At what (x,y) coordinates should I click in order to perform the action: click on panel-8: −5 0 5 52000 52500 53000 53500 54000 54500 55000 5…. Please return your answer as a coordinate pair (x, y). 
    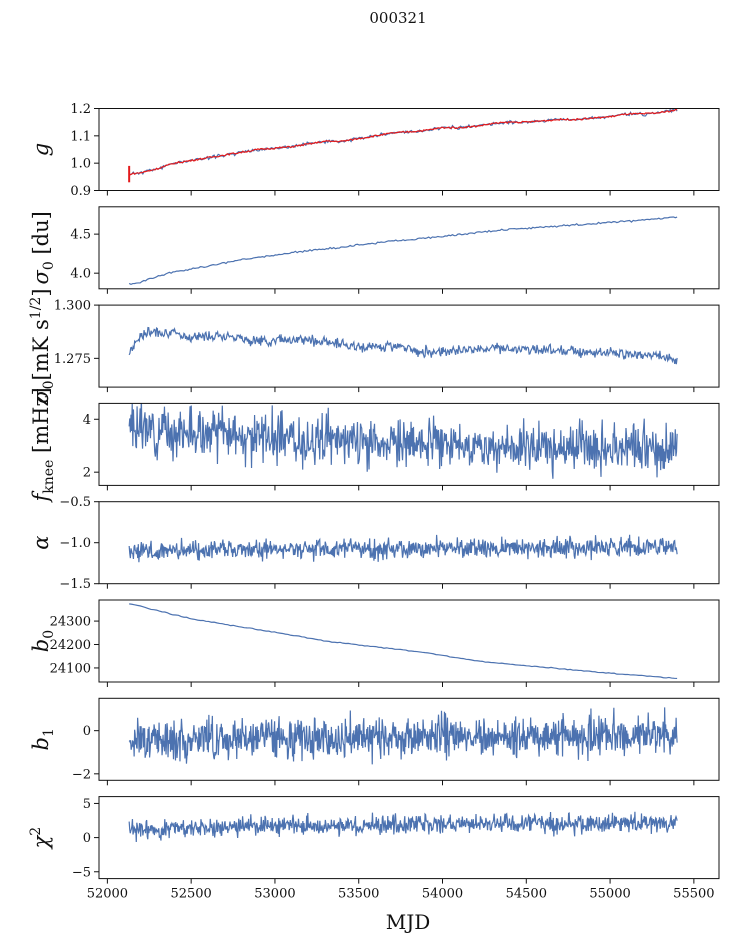
    Looking at the image, I should click on (374, 849).